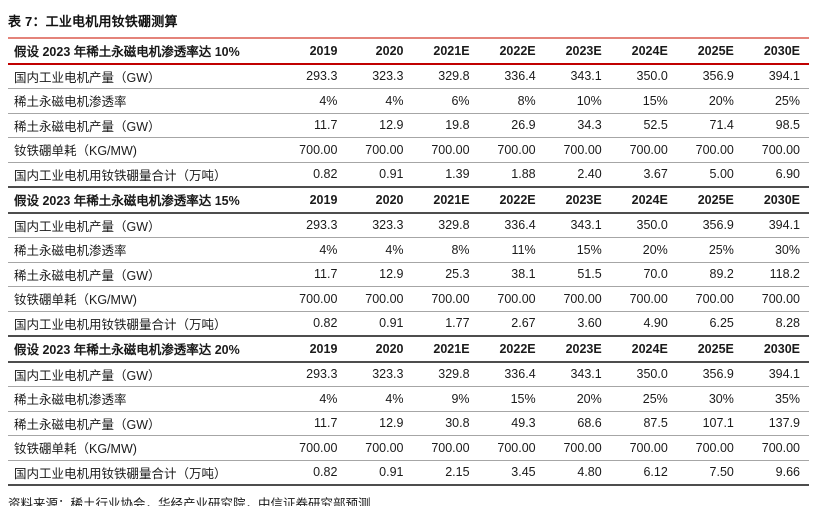 The height and width of the screenshot is (506, 817). What do you see at coordinates (643, 423) in the screenshot?
I see `cell-value: 87.5` at bounding box center [643, 423].